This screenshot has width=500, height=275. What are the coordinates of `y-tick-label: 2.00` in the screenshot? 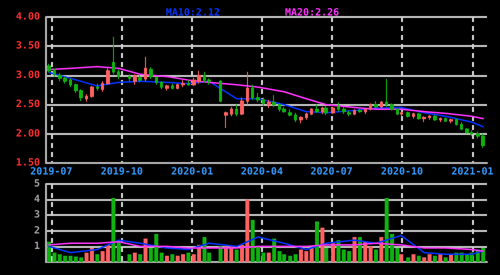 It's located at (28, 134).